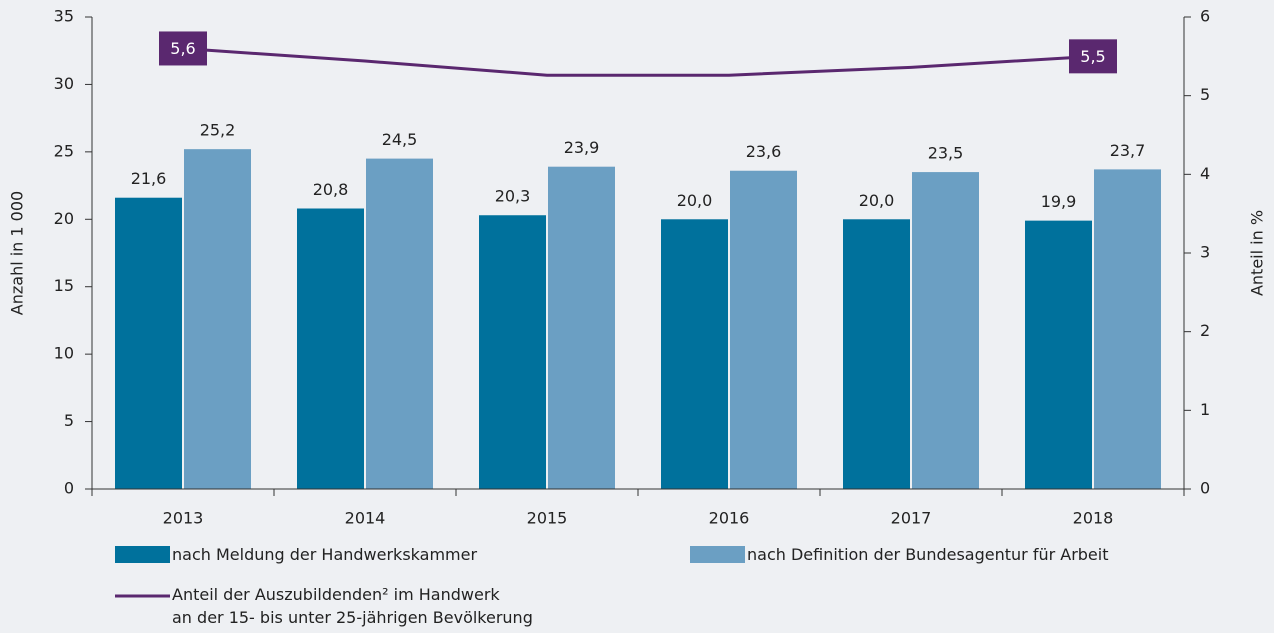 The image size is (1274, 633). I want to click on y2-tick-label: 6, so click(1205, 16).